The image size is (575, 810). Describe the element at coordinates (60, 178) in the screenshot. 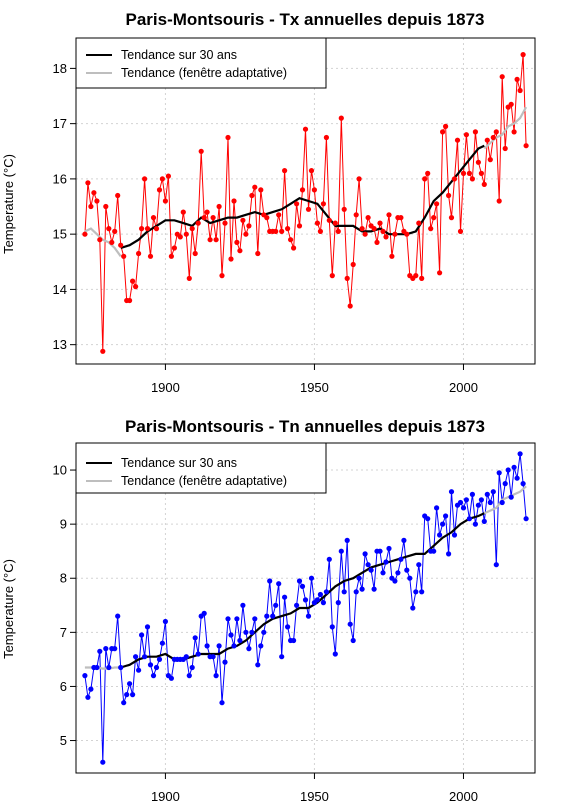

I see `y-tick-label: 16` at that location.